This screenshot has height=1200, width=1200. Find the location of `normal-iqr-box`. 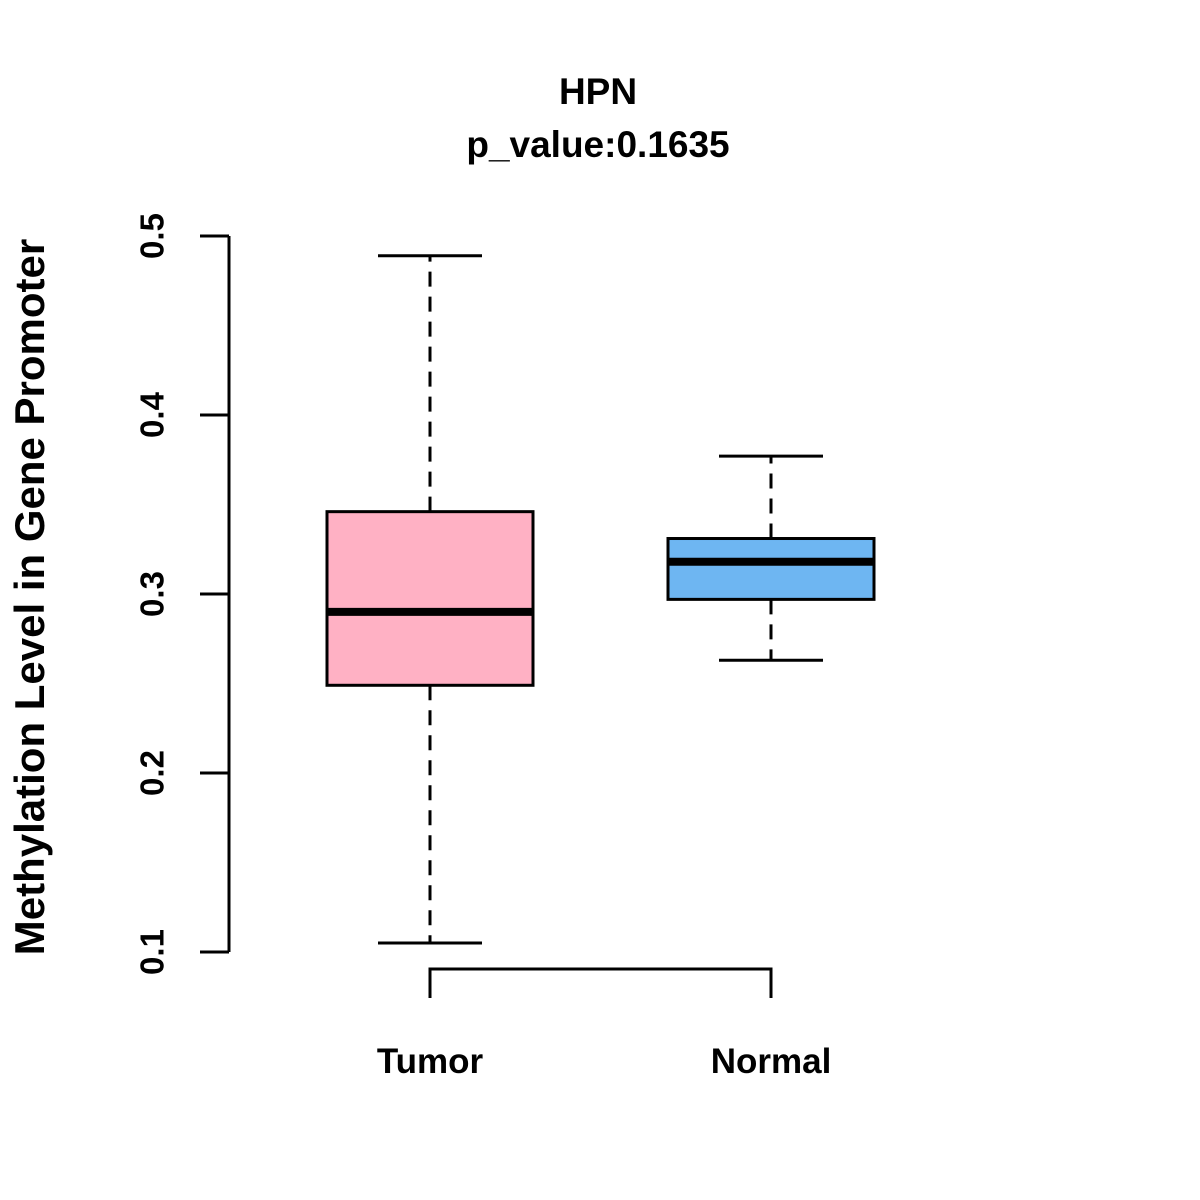

normal-iqr-box is located at coordinates (771, 569).